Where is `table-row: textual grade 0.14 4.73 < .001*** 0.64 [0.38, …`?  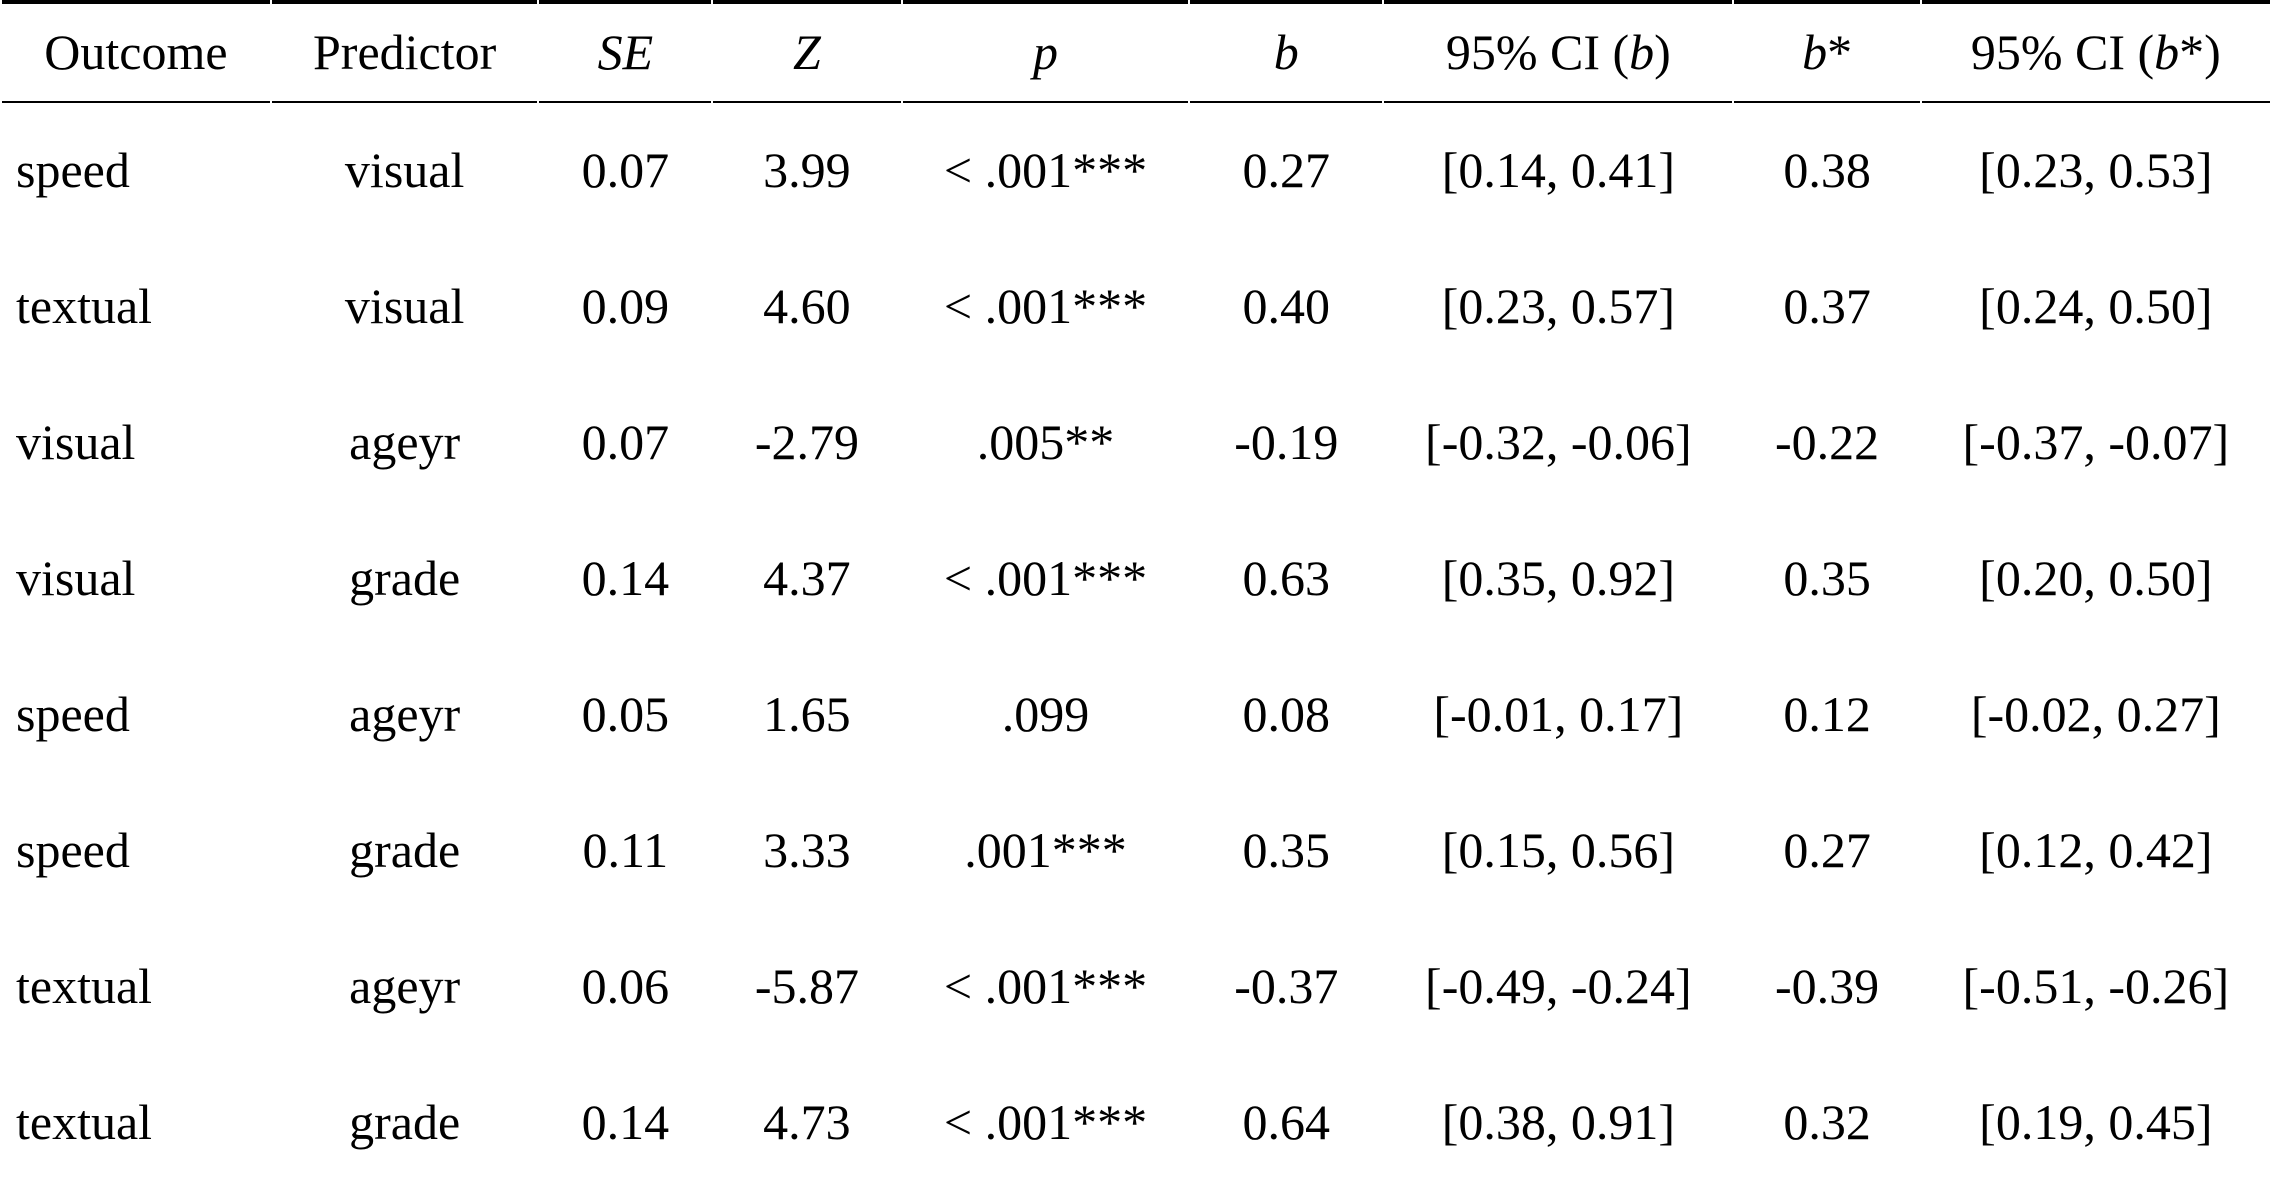
table-row: textual grade 0.14 4.73 < .001*** 0.64 [0.38, … is located at coordinates (1136, 1119).